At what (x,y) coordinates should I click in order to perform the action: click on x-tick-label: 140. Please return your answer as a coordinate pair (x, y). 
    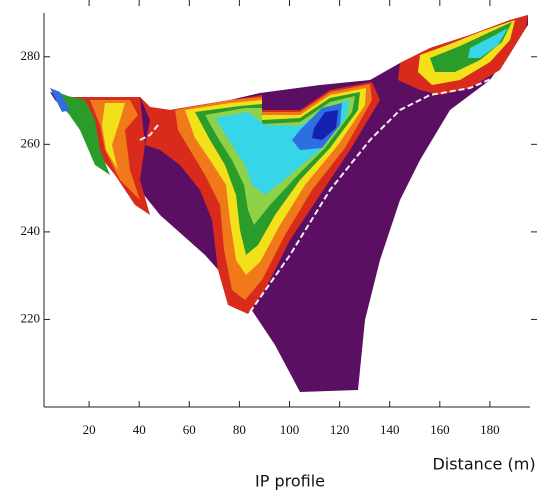
    Looking at the image, I should click on (390, 429).